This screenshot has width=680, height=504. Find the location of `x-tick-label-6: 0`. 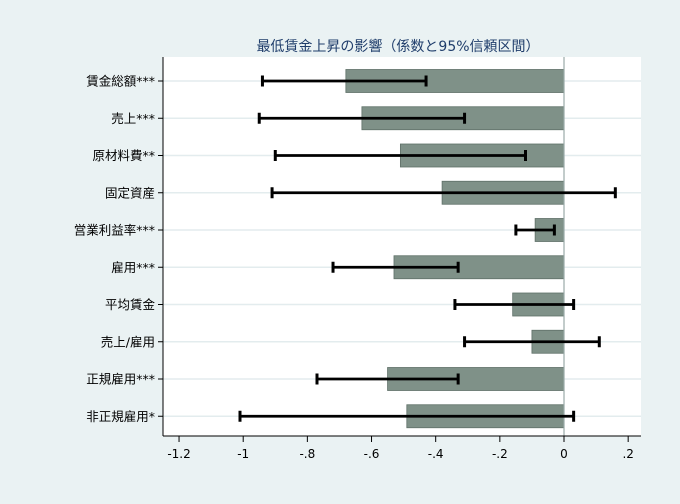

x-tick-label-6: 0 is located at coordinates (564, 454).